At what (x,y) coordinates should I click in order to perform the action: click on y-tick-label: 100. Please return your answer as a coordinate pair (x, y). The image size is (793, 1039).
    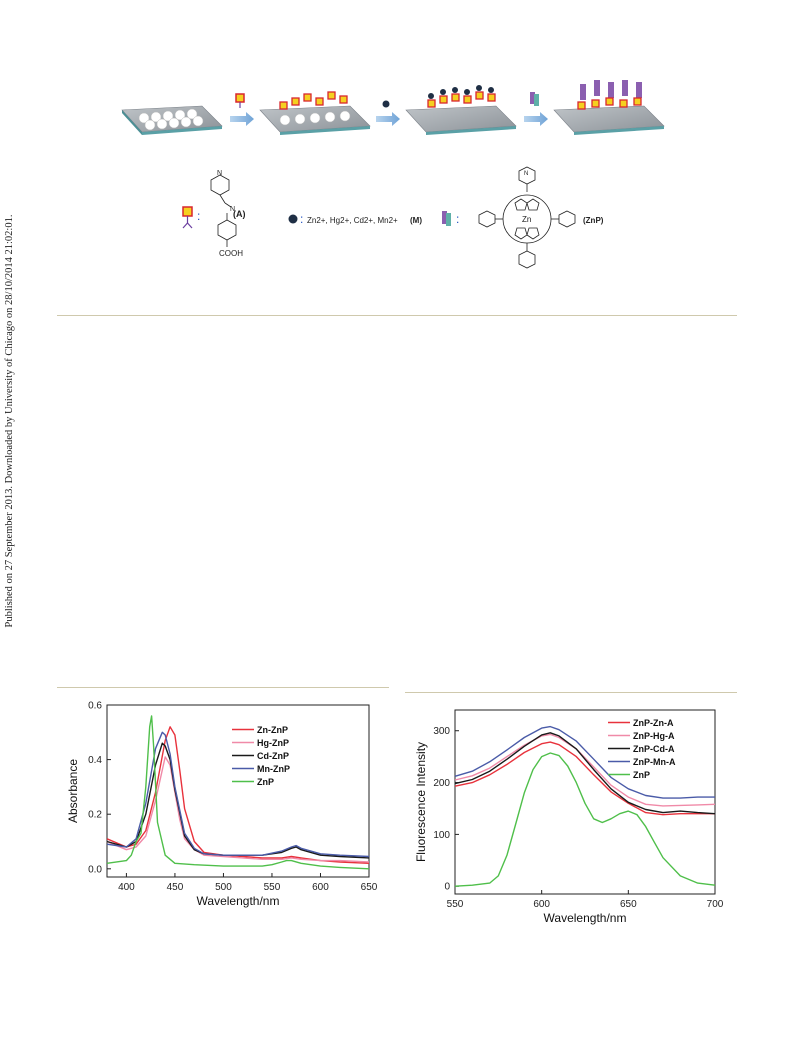
    Looking at the image, I should click on (441, 835).